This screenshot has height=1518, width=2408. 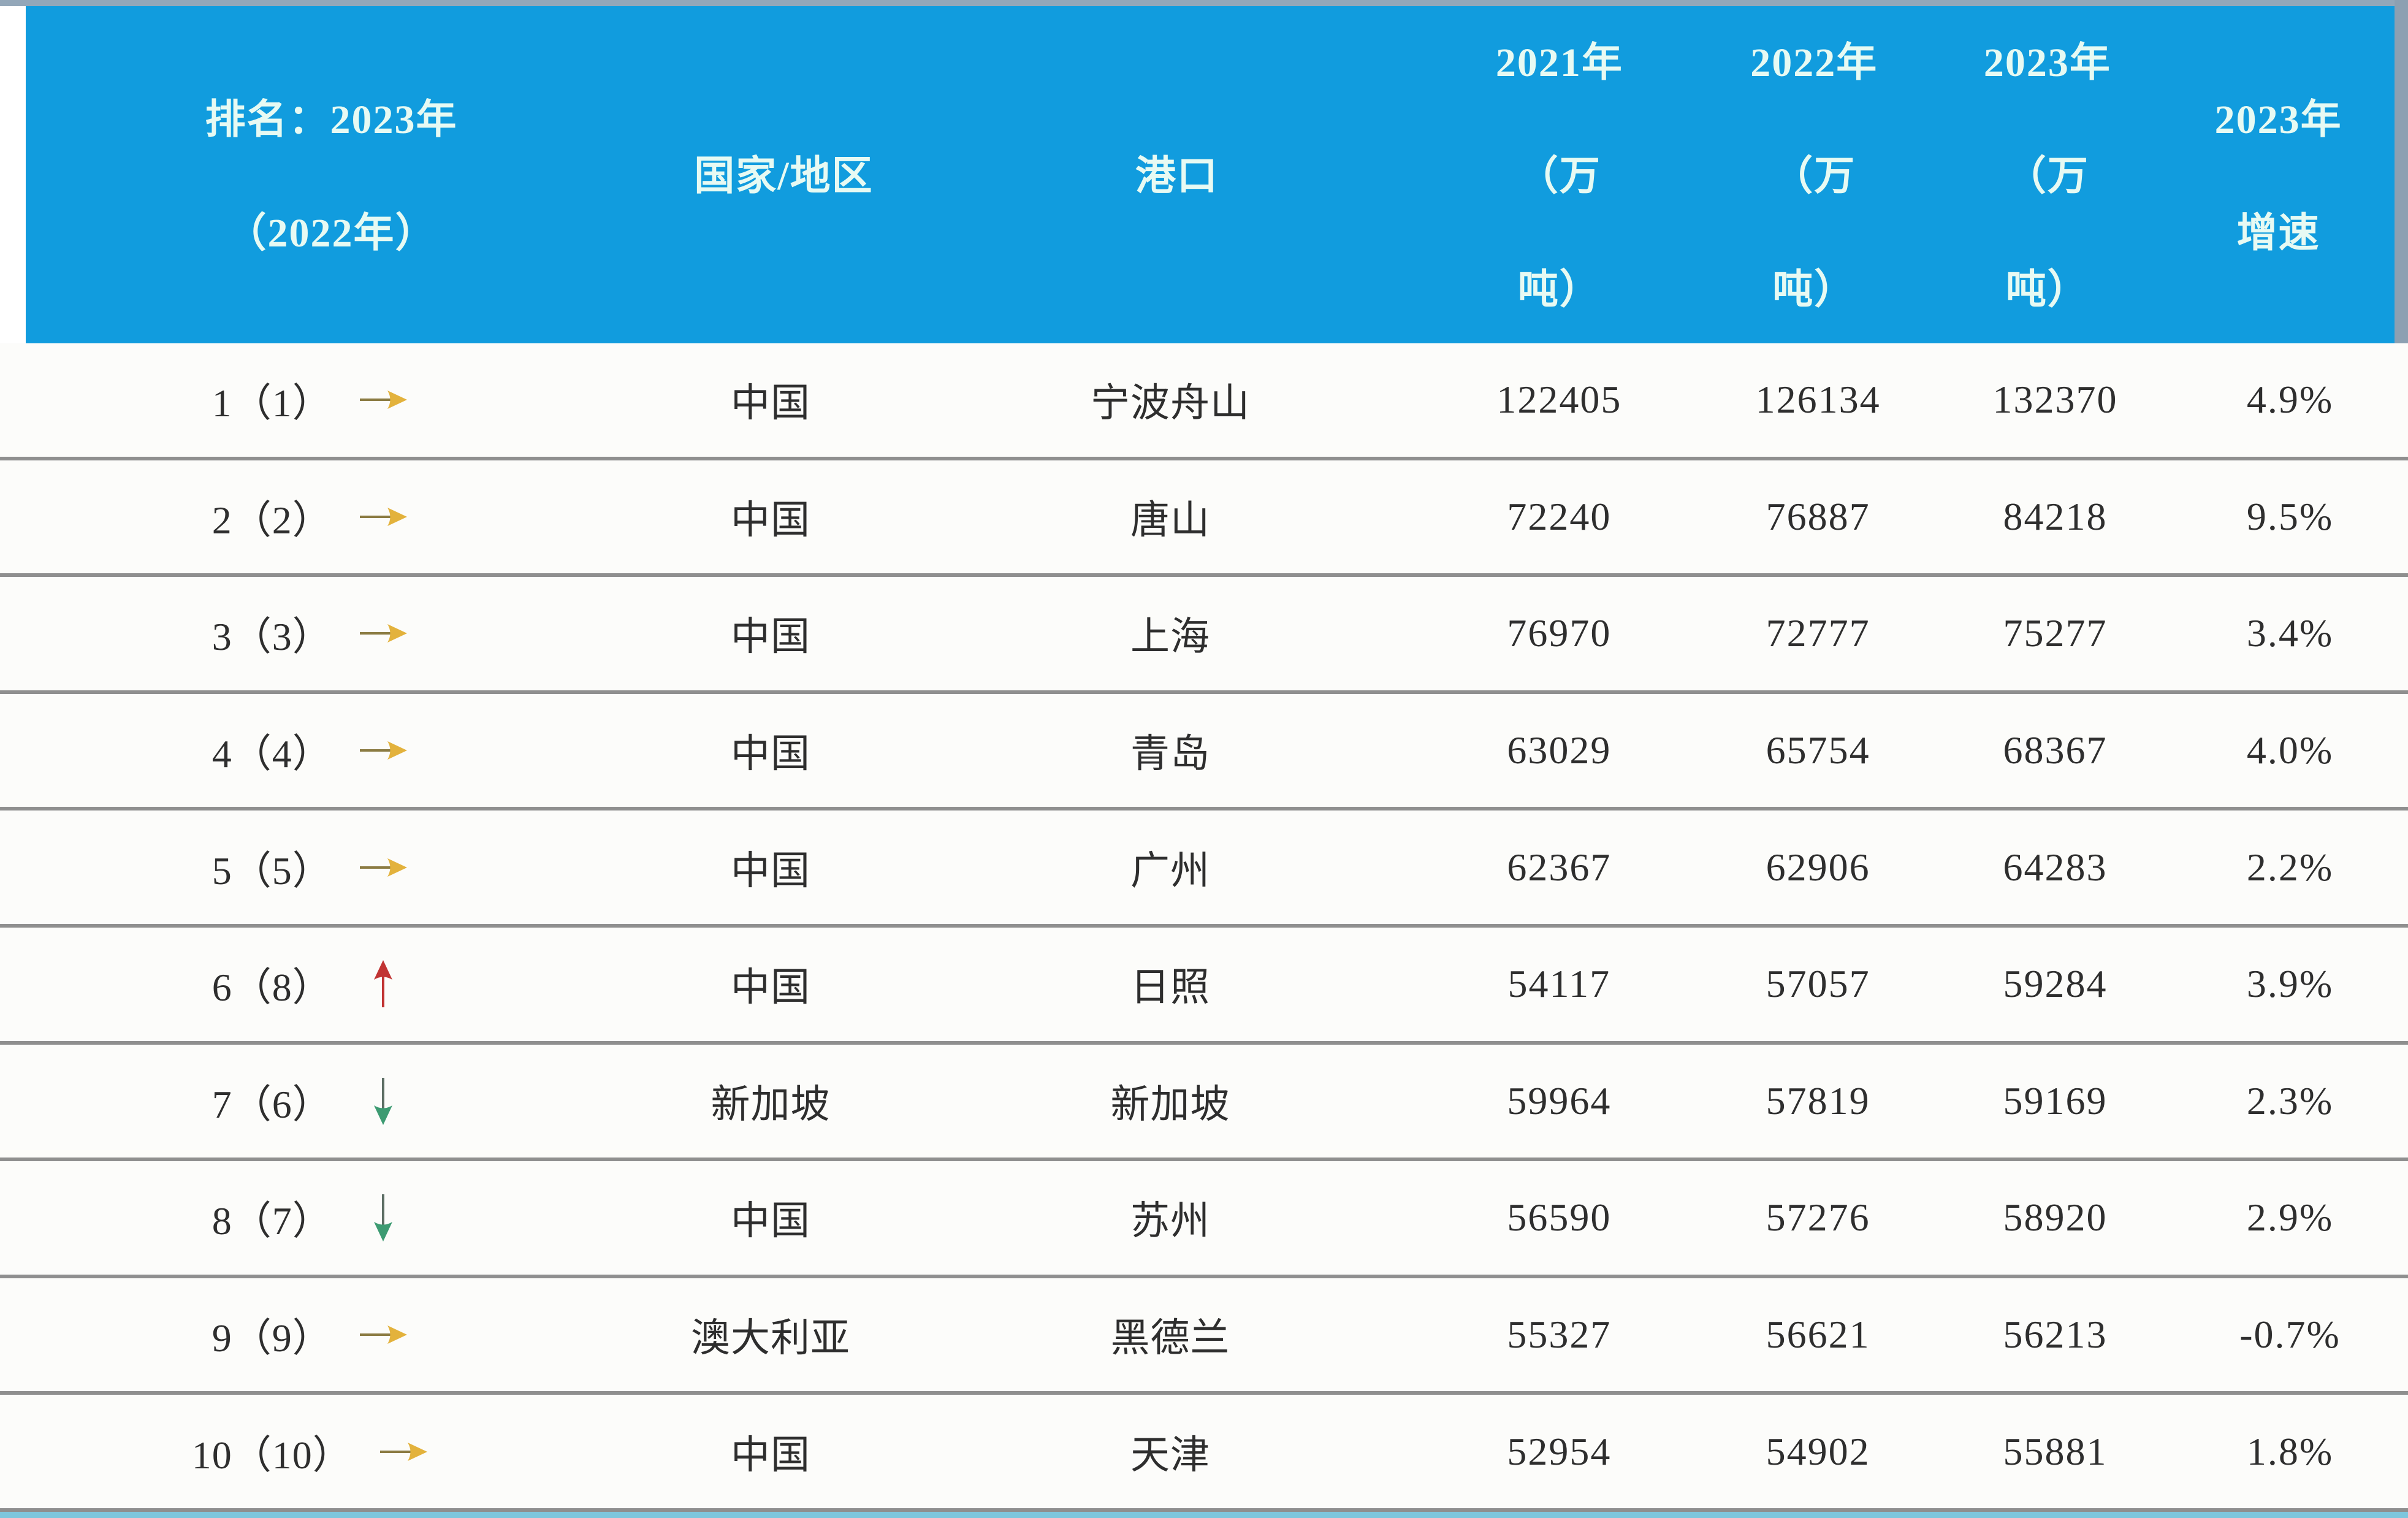 What do you see at coordinates (1818, 633) in the screenshot?
I see `value-2022-cell: 72777` at bounding box center [1818, 633].